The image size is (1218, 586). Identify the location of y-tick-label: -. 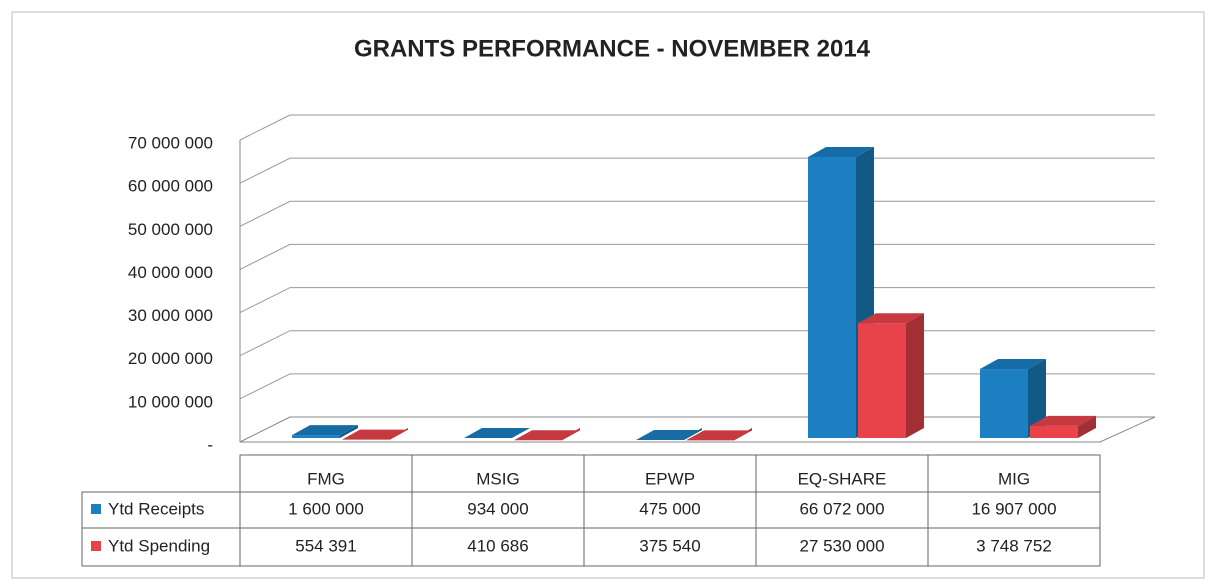
(210, 444).